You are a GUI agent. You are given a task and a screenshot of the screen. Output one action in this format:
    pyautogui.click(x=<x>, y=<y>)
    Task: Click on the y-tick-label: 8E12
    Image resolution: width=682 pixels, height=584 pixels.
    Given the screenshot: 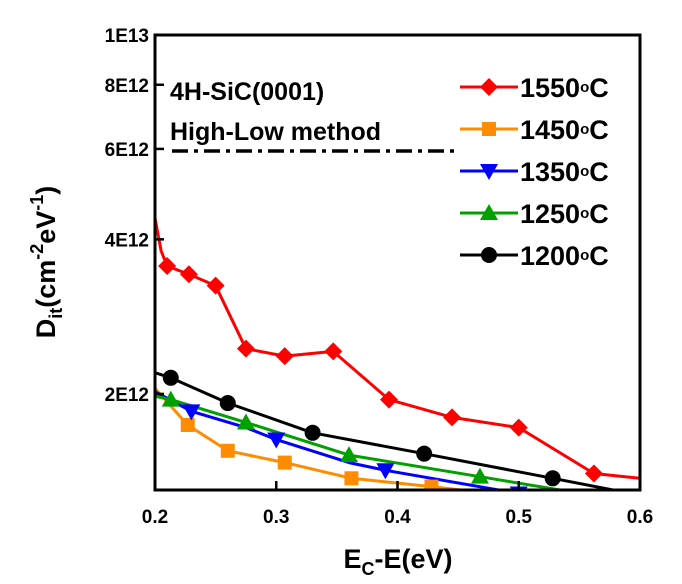 What is the action you would take?
    pyautogui.click(x=127, y=86)
    